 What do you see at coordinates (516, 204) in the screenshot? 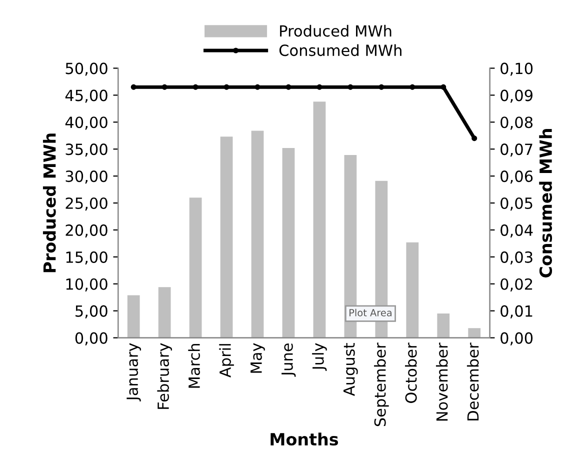
I see `y2-tick-label: 0,05` at bounding box center [516, 204].